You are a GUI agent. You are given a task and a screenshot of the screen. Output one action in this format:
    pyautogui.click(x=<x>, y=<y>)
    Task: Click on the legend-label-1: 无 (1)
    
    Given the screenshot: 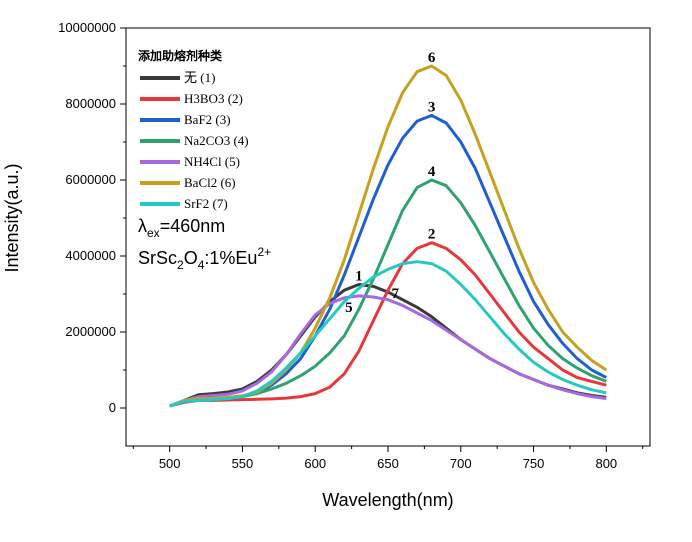 What is the action you would take?
    pyautogui.click(x=199, y=77)
    